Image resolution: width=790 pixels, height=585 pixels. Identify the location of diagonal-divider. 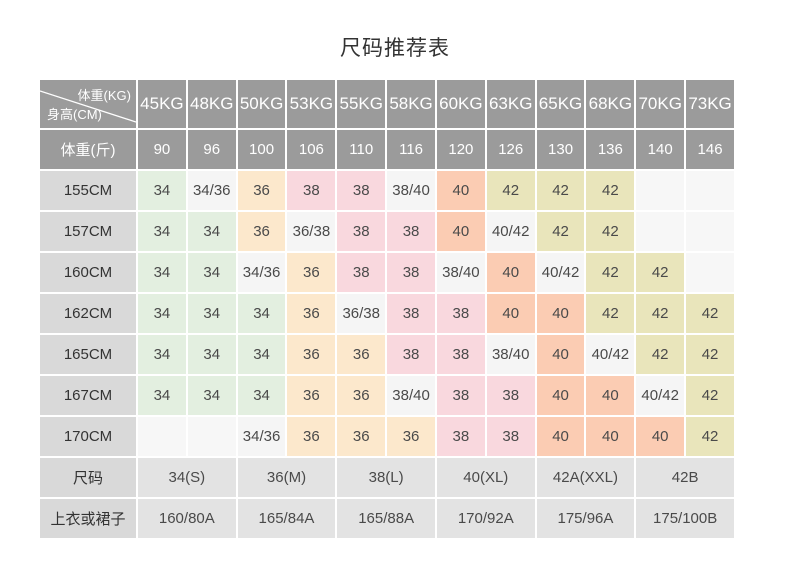
(88, 106).